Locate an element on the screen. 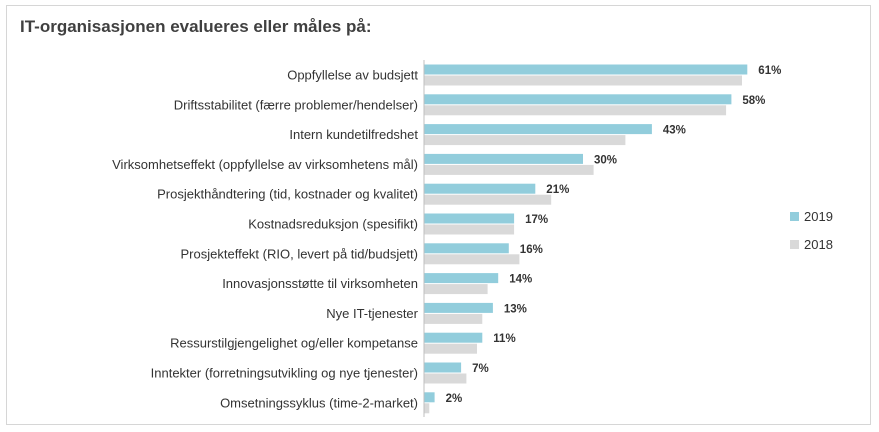  data-label-2019: 17% is located at coordinates (536, 220).